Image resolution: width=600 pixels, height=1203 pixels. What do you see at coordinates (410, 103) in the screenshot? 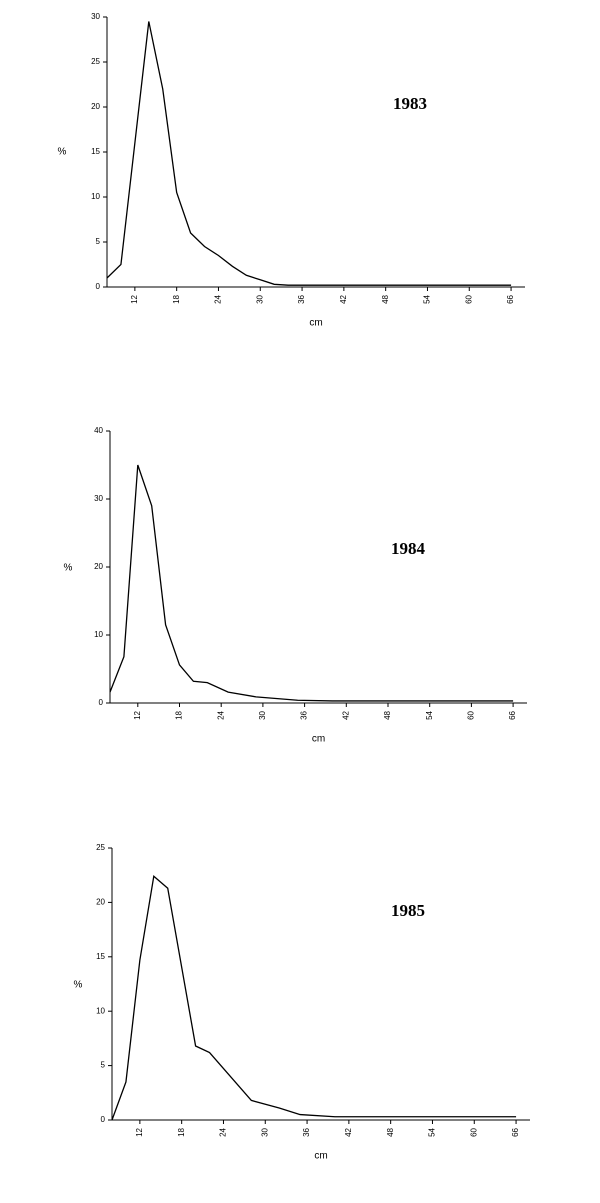
I see `annotation: 1983` at bounding box center [410, 103].